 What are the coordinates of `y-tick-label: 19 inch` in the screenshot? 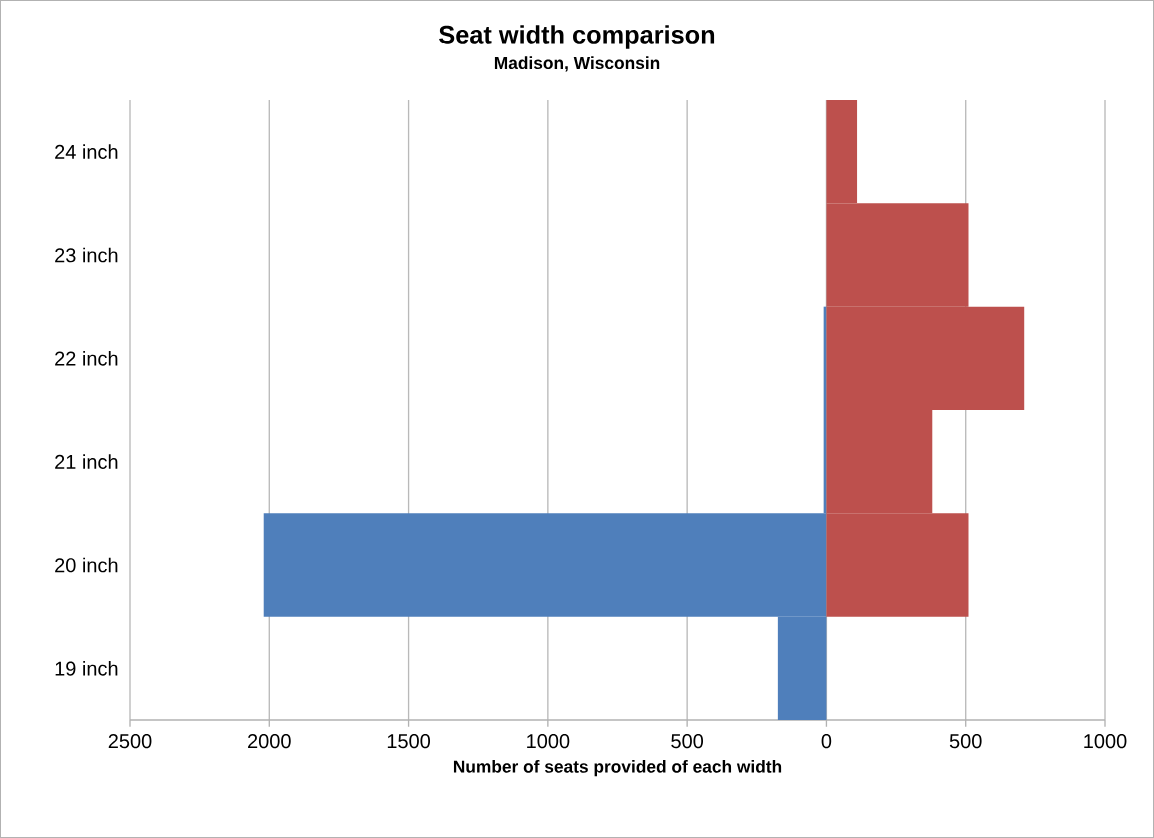 It's located at (86, 668).